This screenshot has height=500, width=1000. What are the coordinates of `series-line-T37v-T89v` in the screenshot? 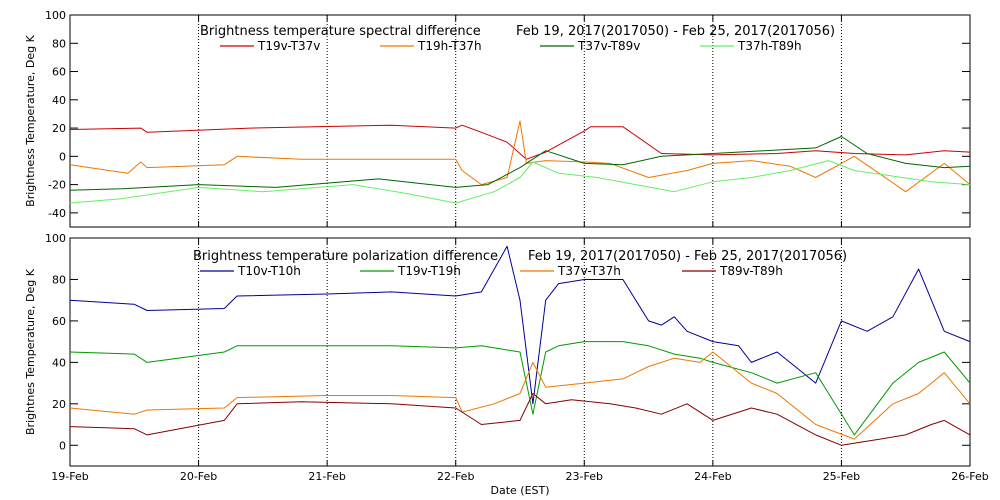 It's located at (520, 163).